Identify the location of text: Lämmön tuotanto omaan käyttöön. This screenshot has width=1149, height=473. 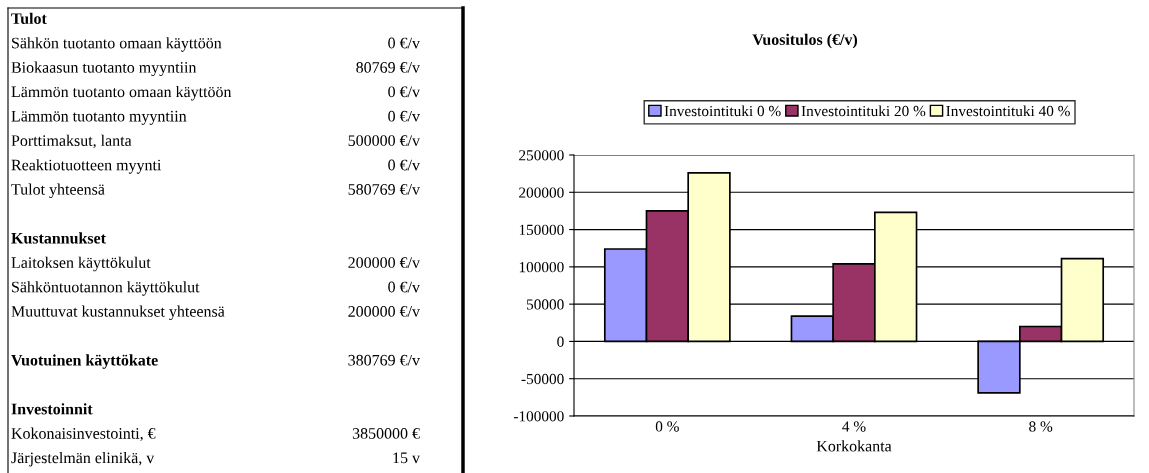
(121, 93).